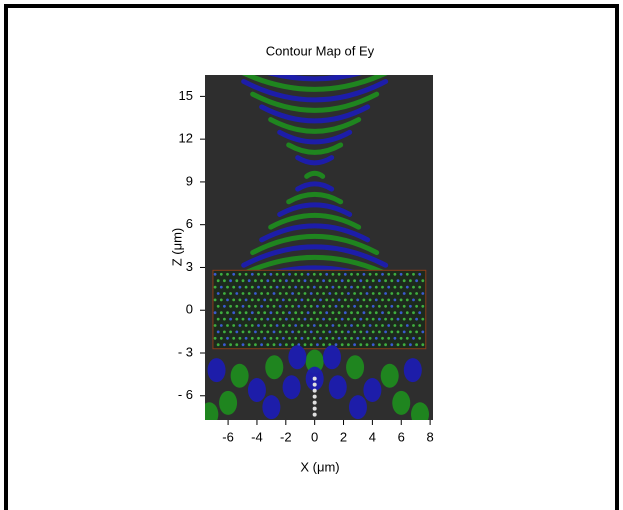  I want to click on y-tick-label: - 3, so click(185, 351).